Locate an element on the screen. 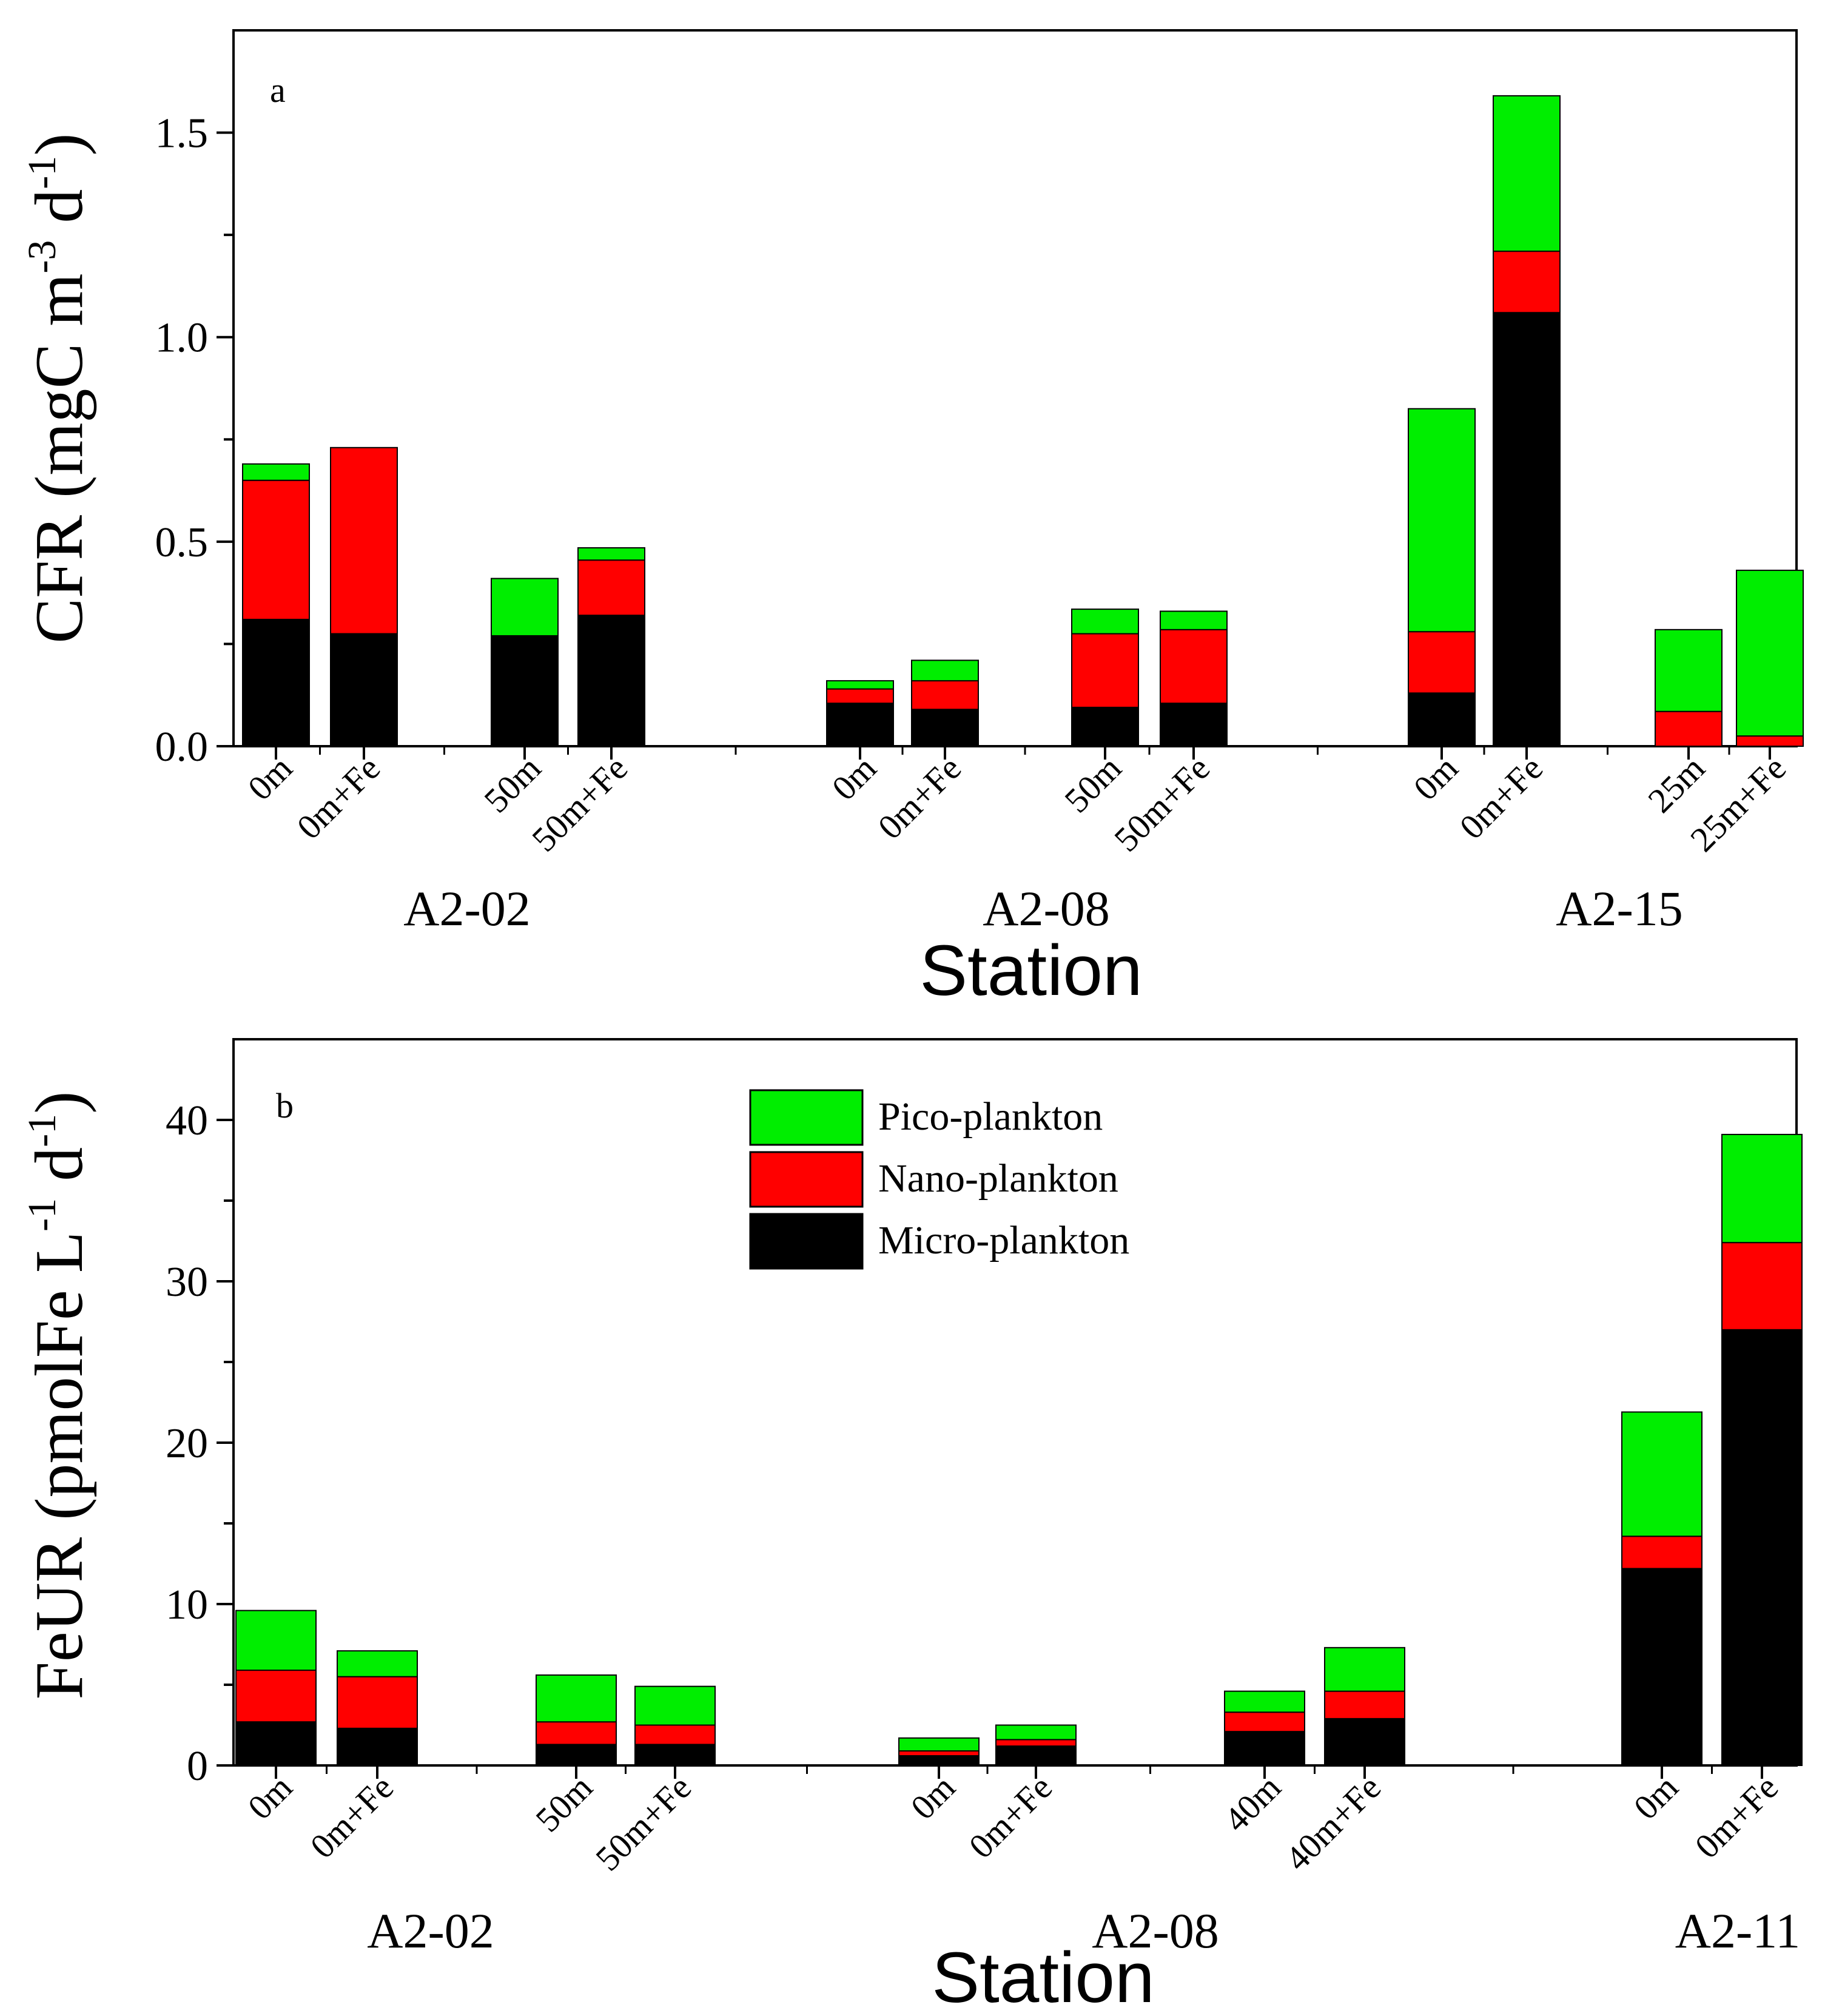 This screenshot has width=1842, height=2016. station-group-label: A2-11 is located at coordinates (1737, 1931).